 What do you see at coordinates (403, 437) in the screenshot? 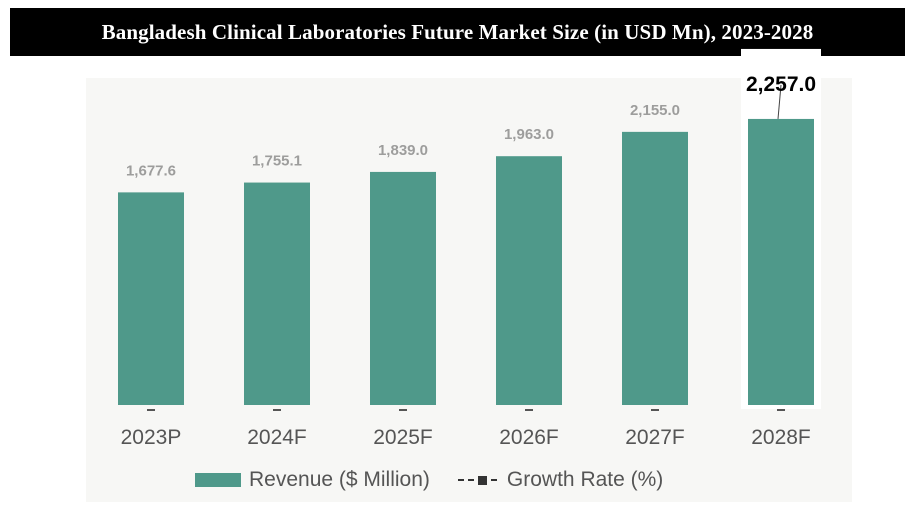
I see `x-tick-label-2025F: 2025F` at bounding box center [403, 437].